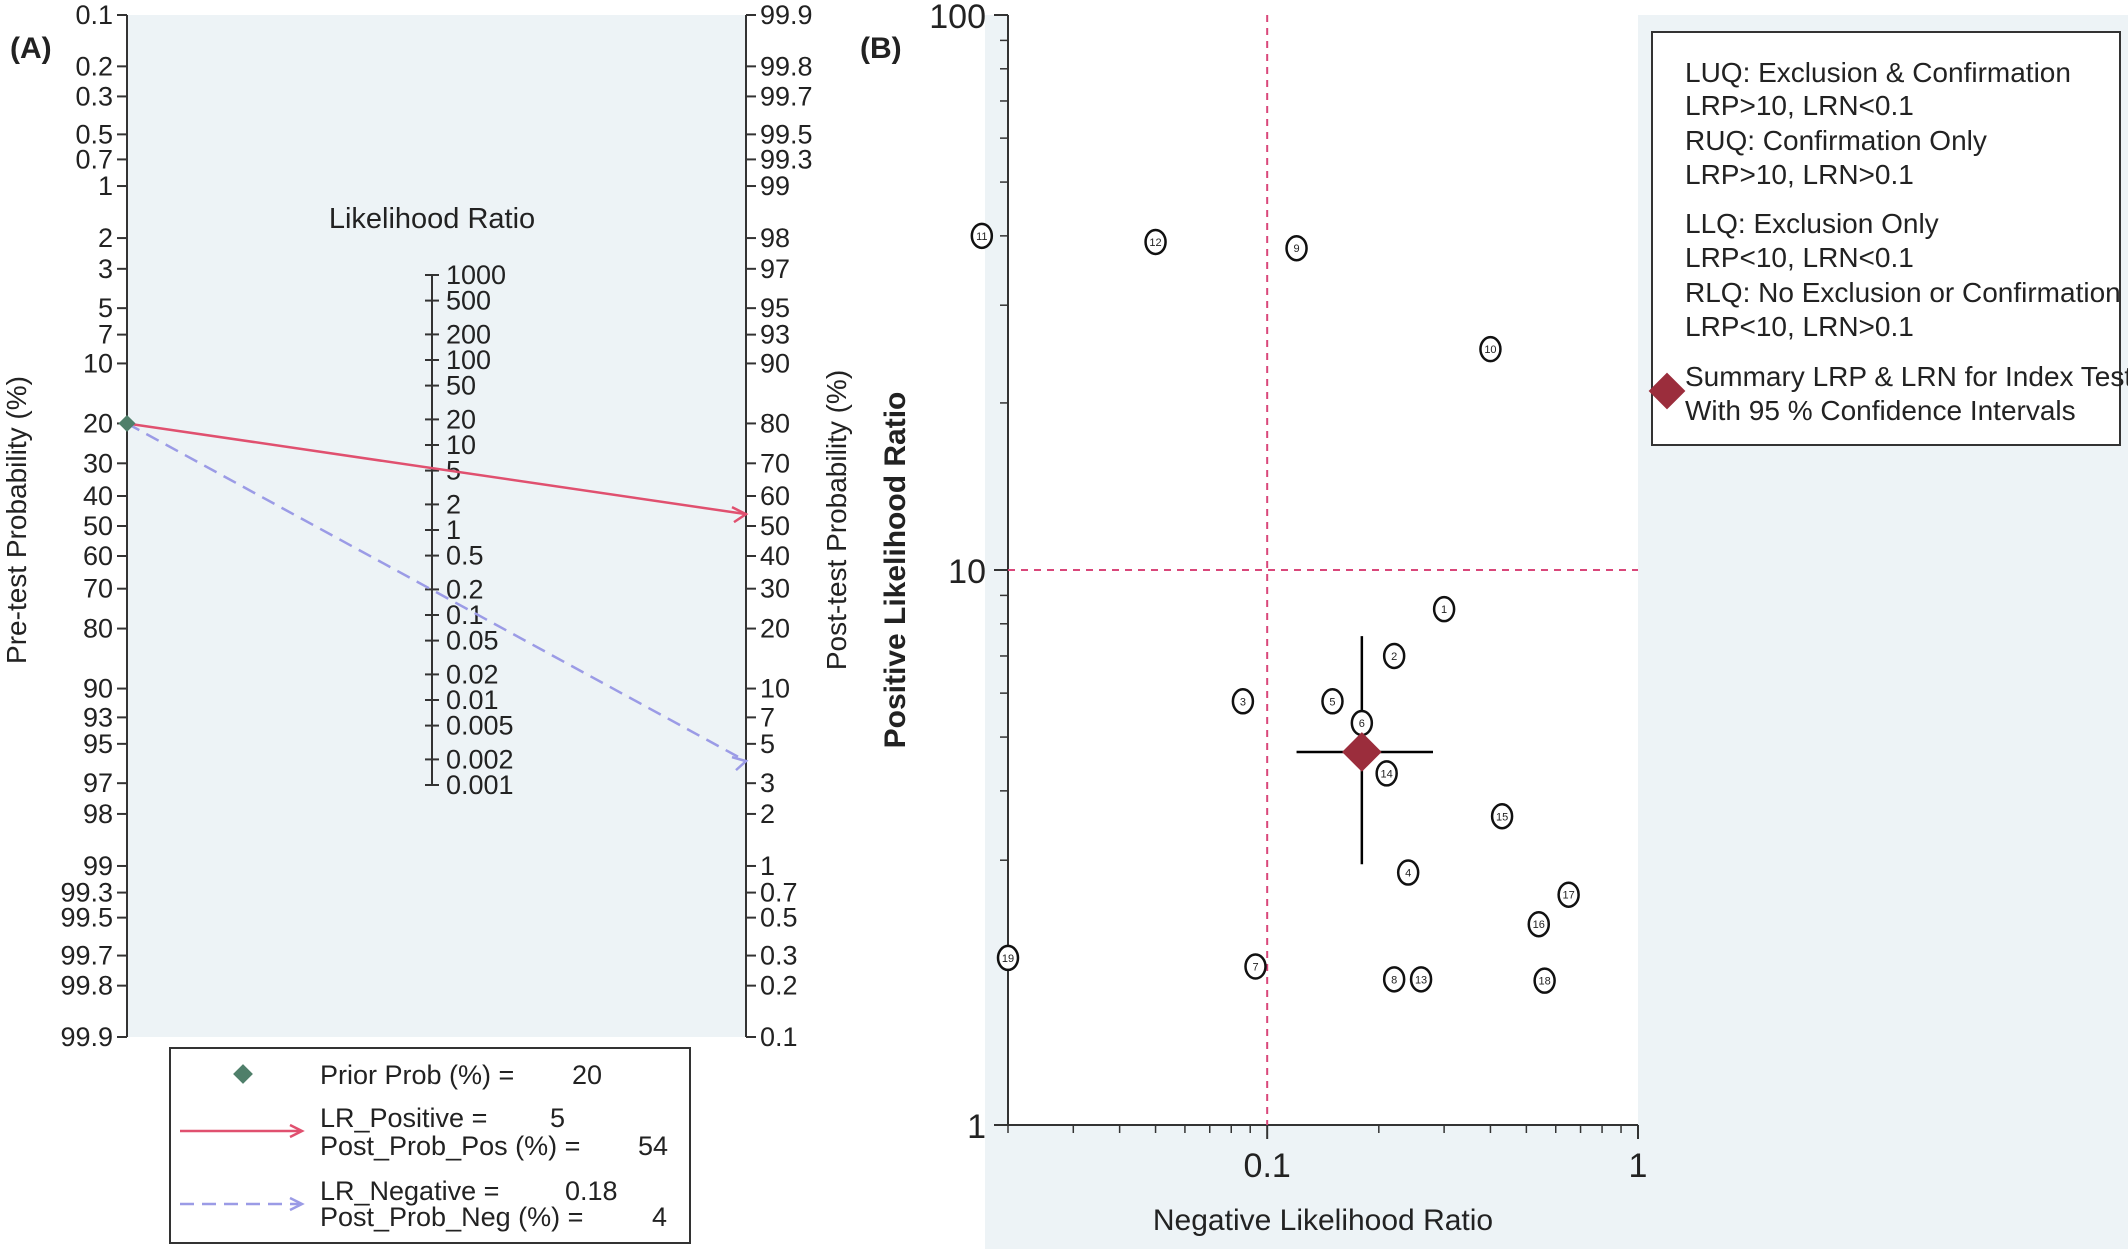 The width and height of the screenshot is (2128, 1249). I want to click on y-tick-label: 10, so click(967, 572).